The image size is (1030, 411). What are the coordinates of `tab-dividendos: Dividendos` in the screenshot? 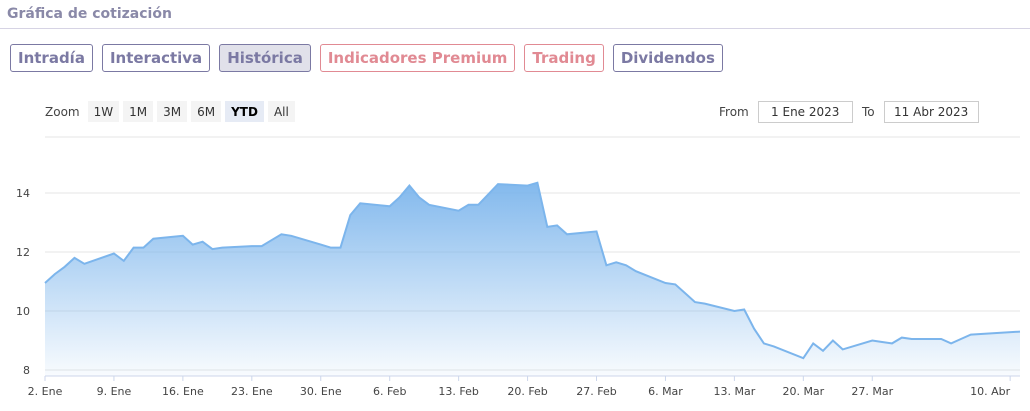 It's located at (667, 58).